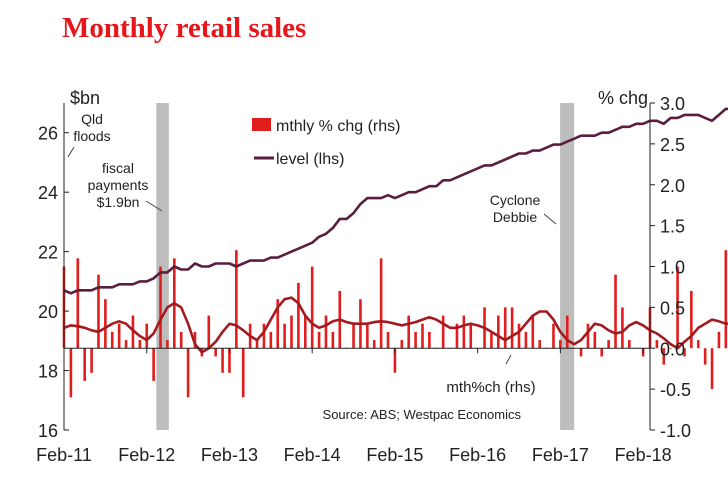  What do you see at coordinates (395, 325) in the screenshot?
I see `line-mthch-rhs` at bounding box center [395, 325].